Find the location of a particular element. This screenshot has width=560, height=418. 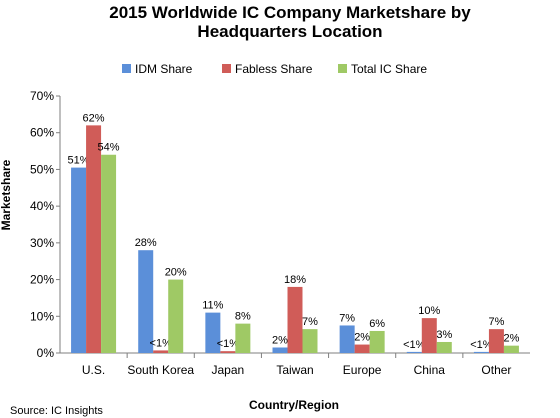

legend-label-2: Fabless Share is located at coordinates (274, 69).